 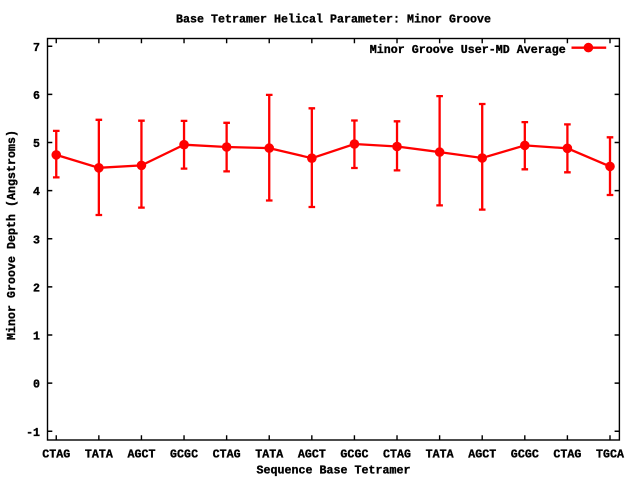 What do you see at coordinates (36, 385) in the screenshot?
I see `svg-text: 0` at bounding box center [36, 385].